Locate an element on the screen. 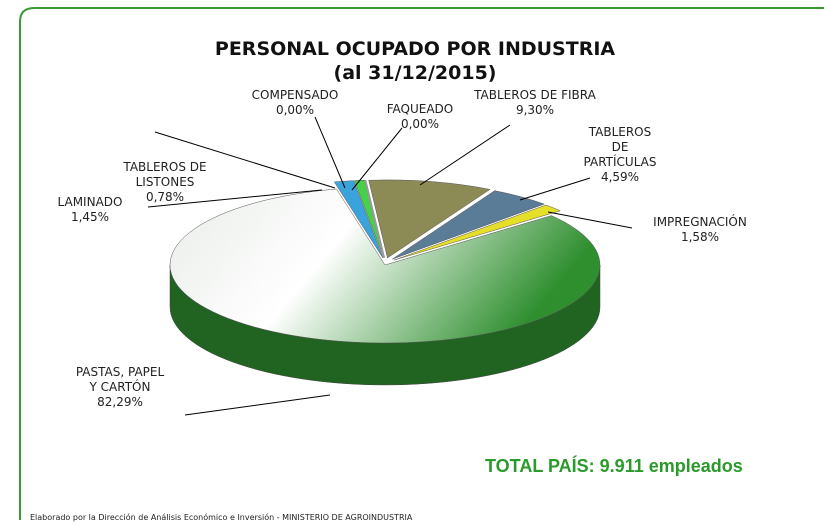 The width and height of the screenshot is (830, 525). slice-label: LAMINADO 1,45% is located at coordinates (90, 210).